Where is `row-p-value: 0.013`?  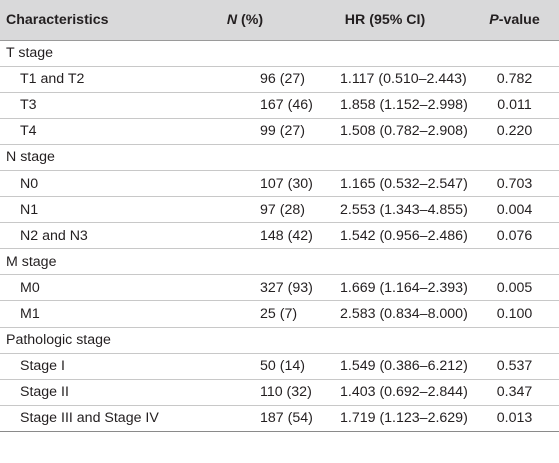 row-p-value: 0.013 is located at coordinates (514, 418).